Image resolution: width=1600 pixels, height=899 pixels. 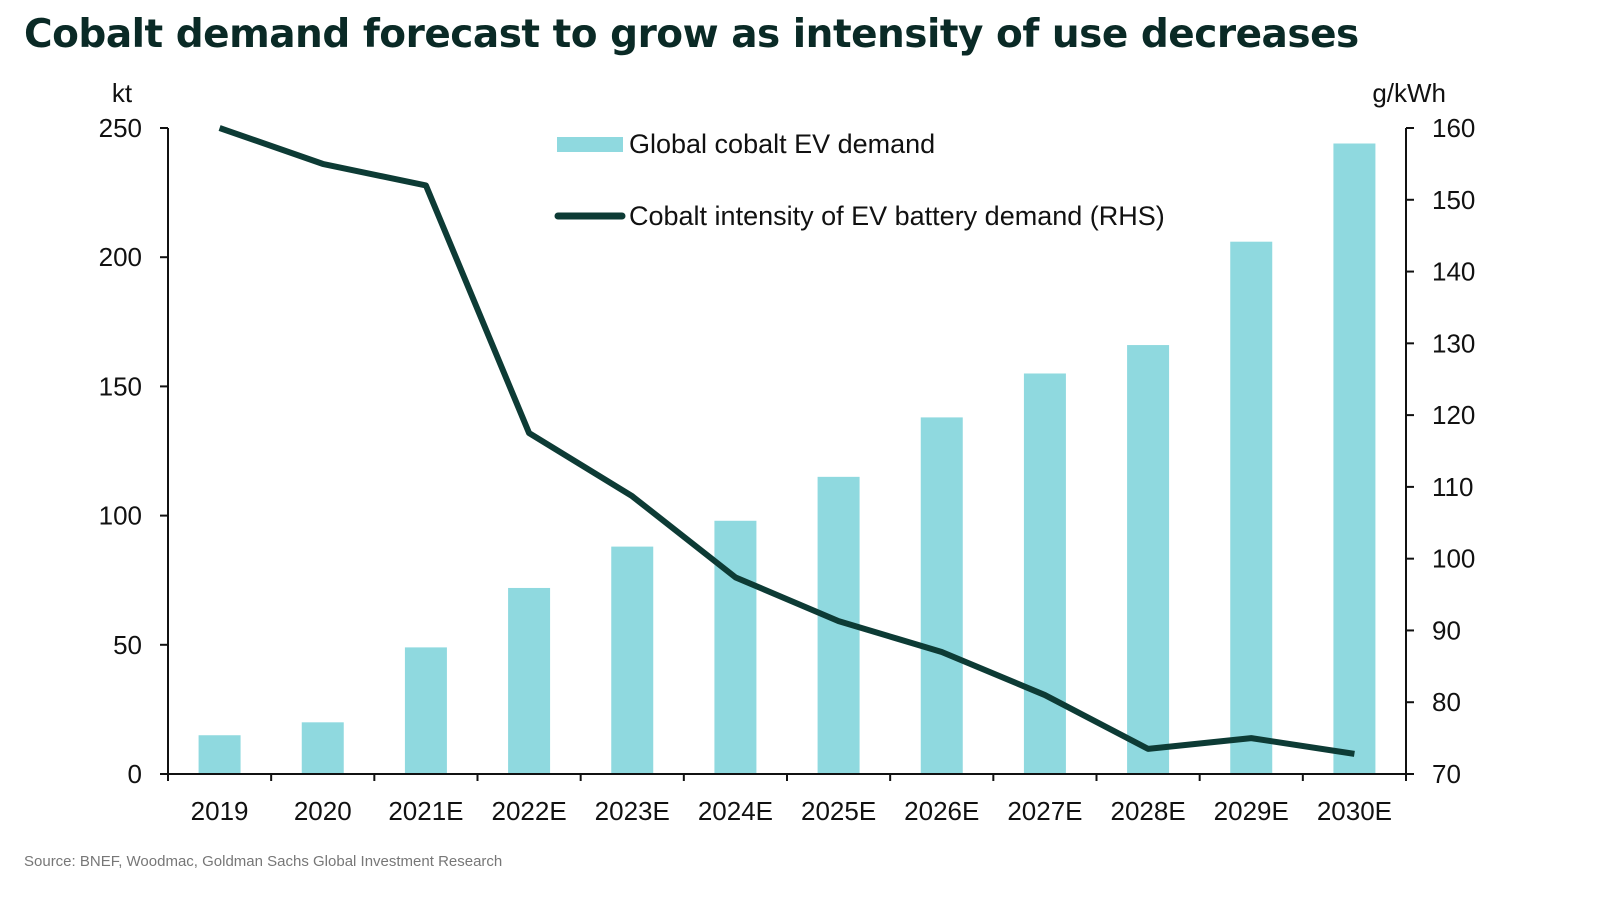 What do you see at coordinates (1453, 343) in the screenshot?
I see `right-tick-label: 130` at bounding box center [1453, 343].